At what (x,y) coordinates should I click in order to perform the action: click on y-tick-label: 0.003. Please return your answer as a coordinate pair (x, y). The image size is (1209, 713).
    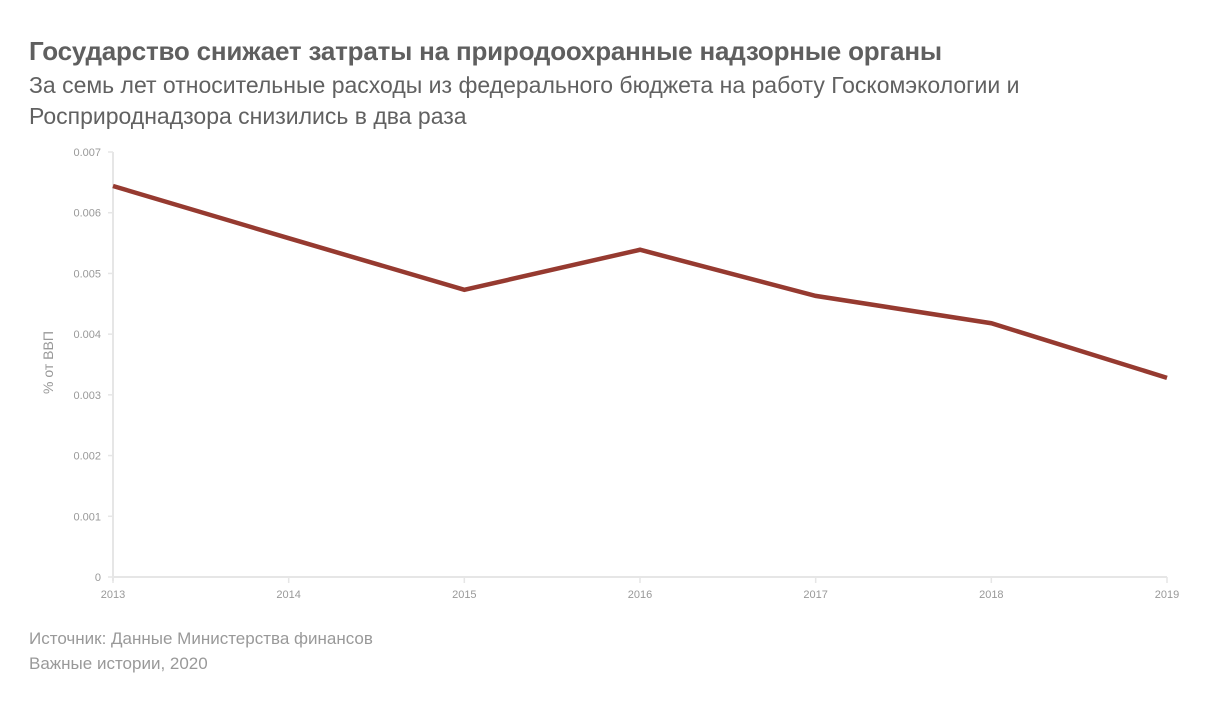
    Looking at the image, I should click on (87, 396).